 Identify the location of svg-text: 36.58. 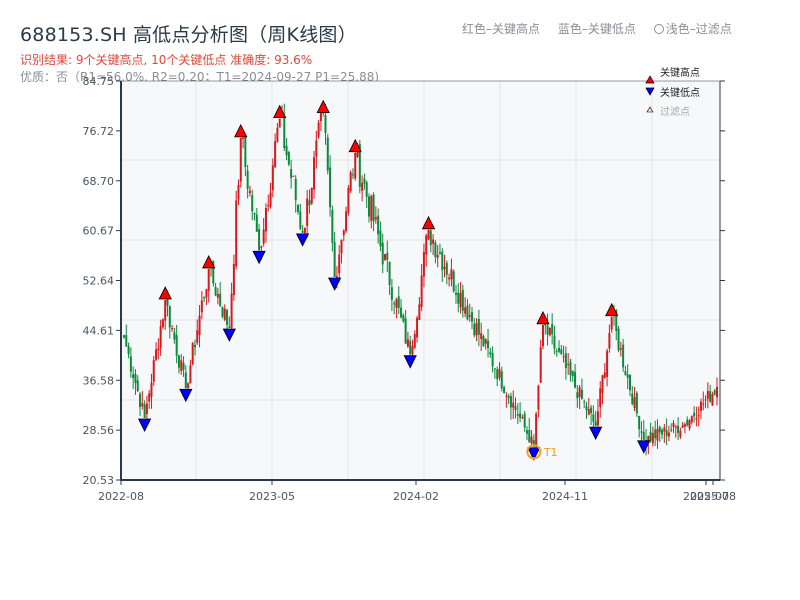
(99, 380).